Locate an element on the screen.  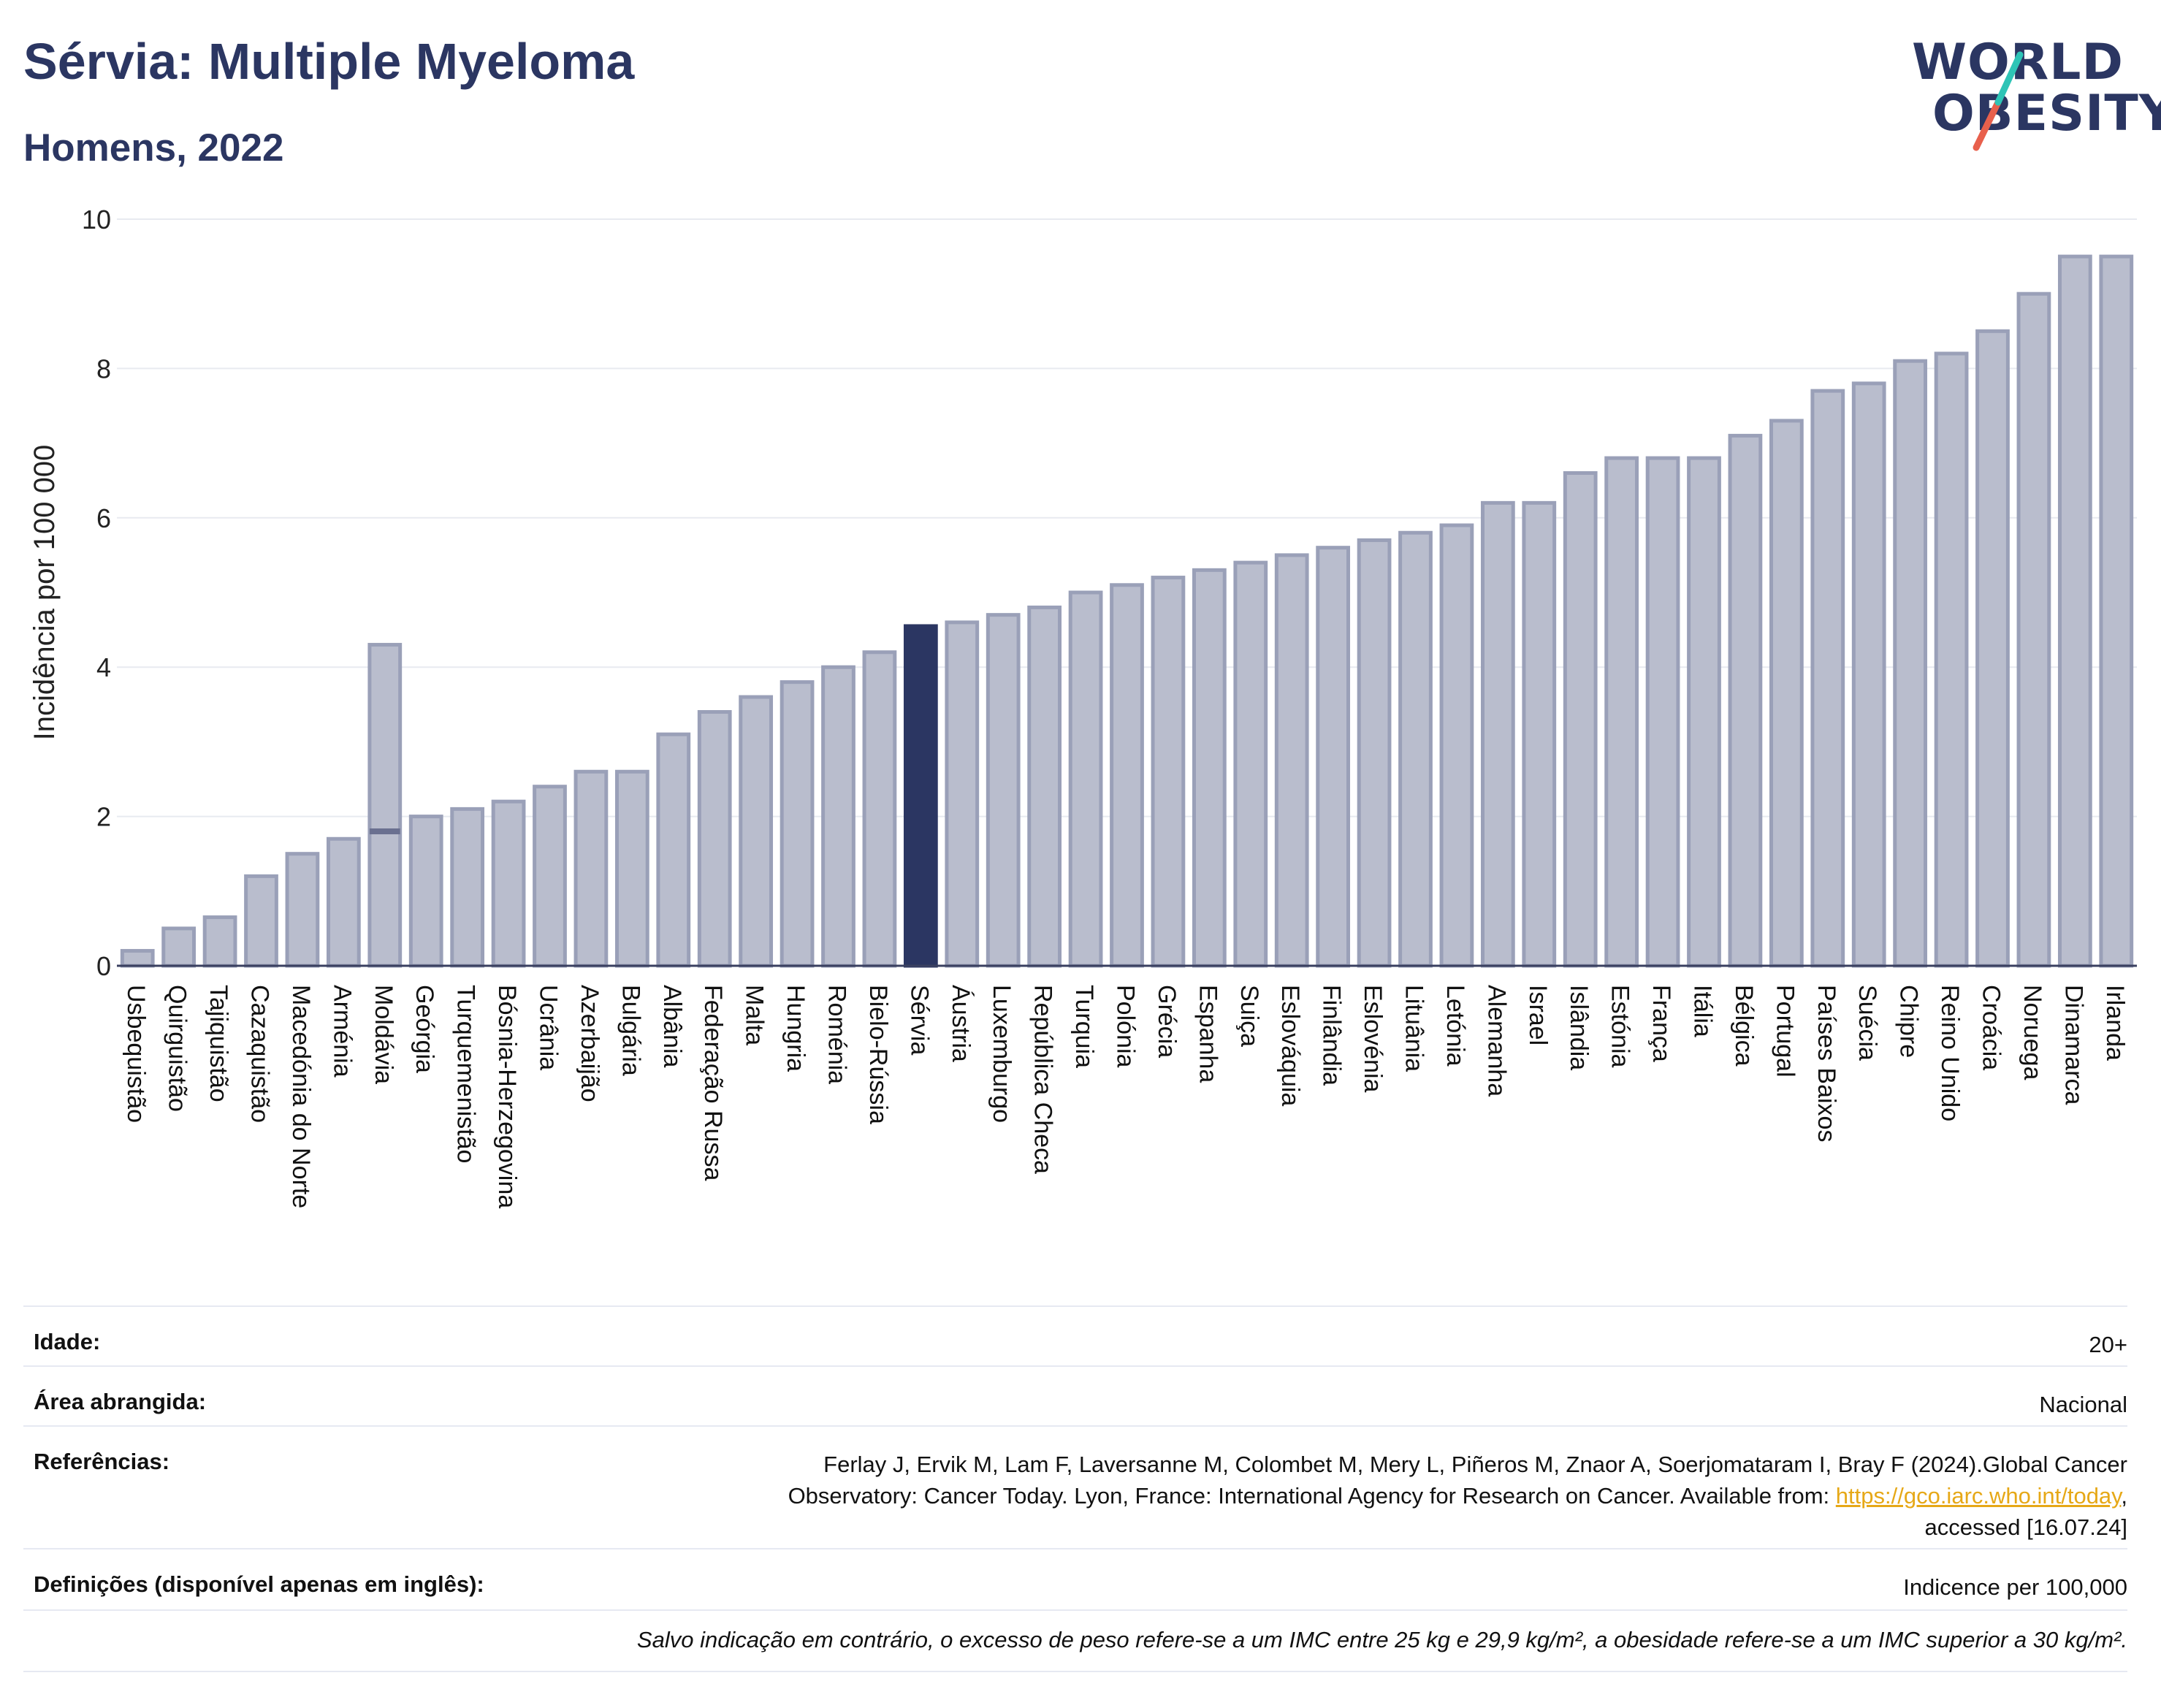
x-tick-label: Macedónia do Norte is located at coordinates (301, 1096).